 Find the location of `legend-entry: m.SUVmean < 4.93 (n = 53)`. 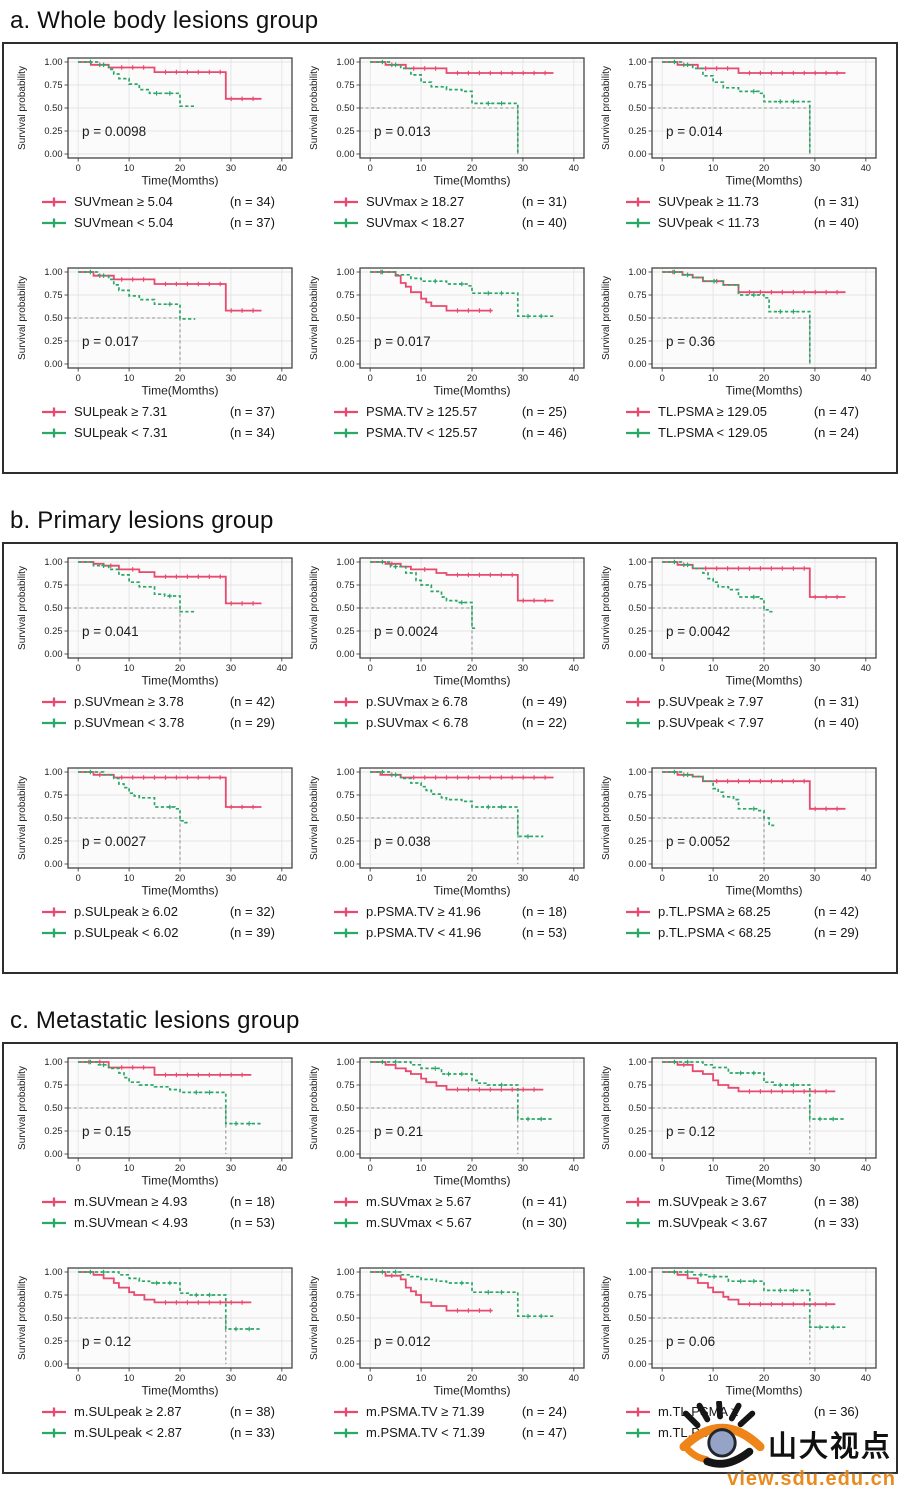

legend-entry: m.SUVmean < 4.93 (n = 53) is located at coordinates (158, 1222).